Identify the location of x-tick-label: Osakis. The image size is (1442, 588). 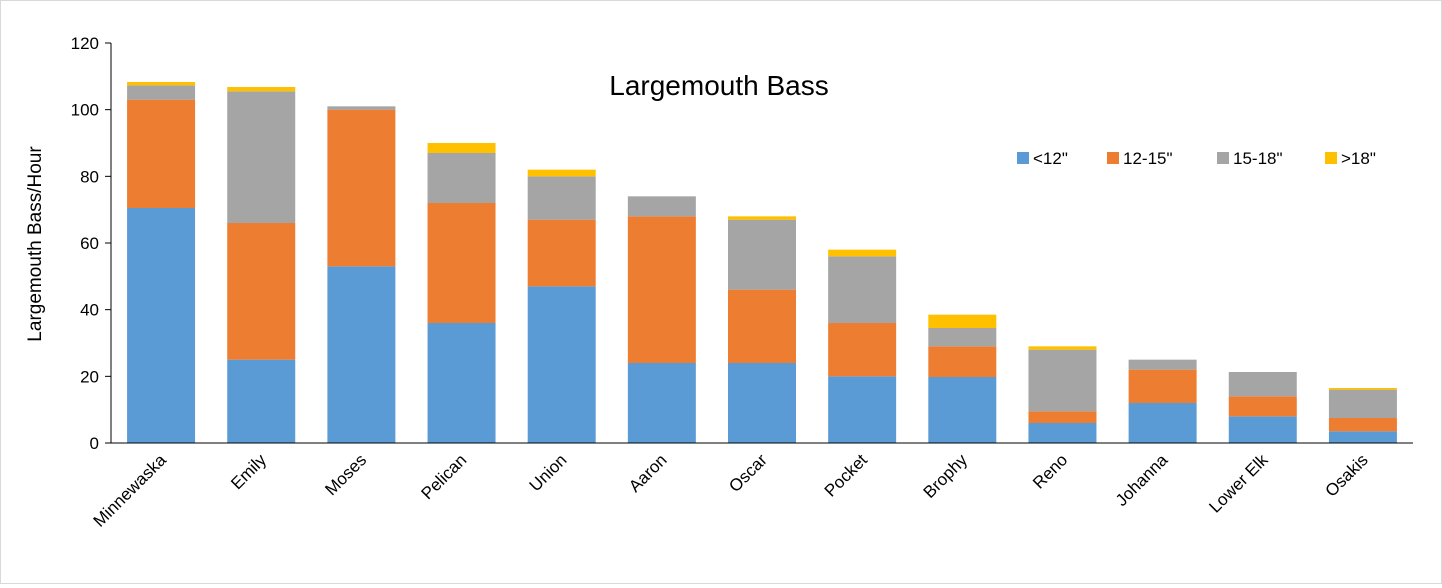
(1347, 475).